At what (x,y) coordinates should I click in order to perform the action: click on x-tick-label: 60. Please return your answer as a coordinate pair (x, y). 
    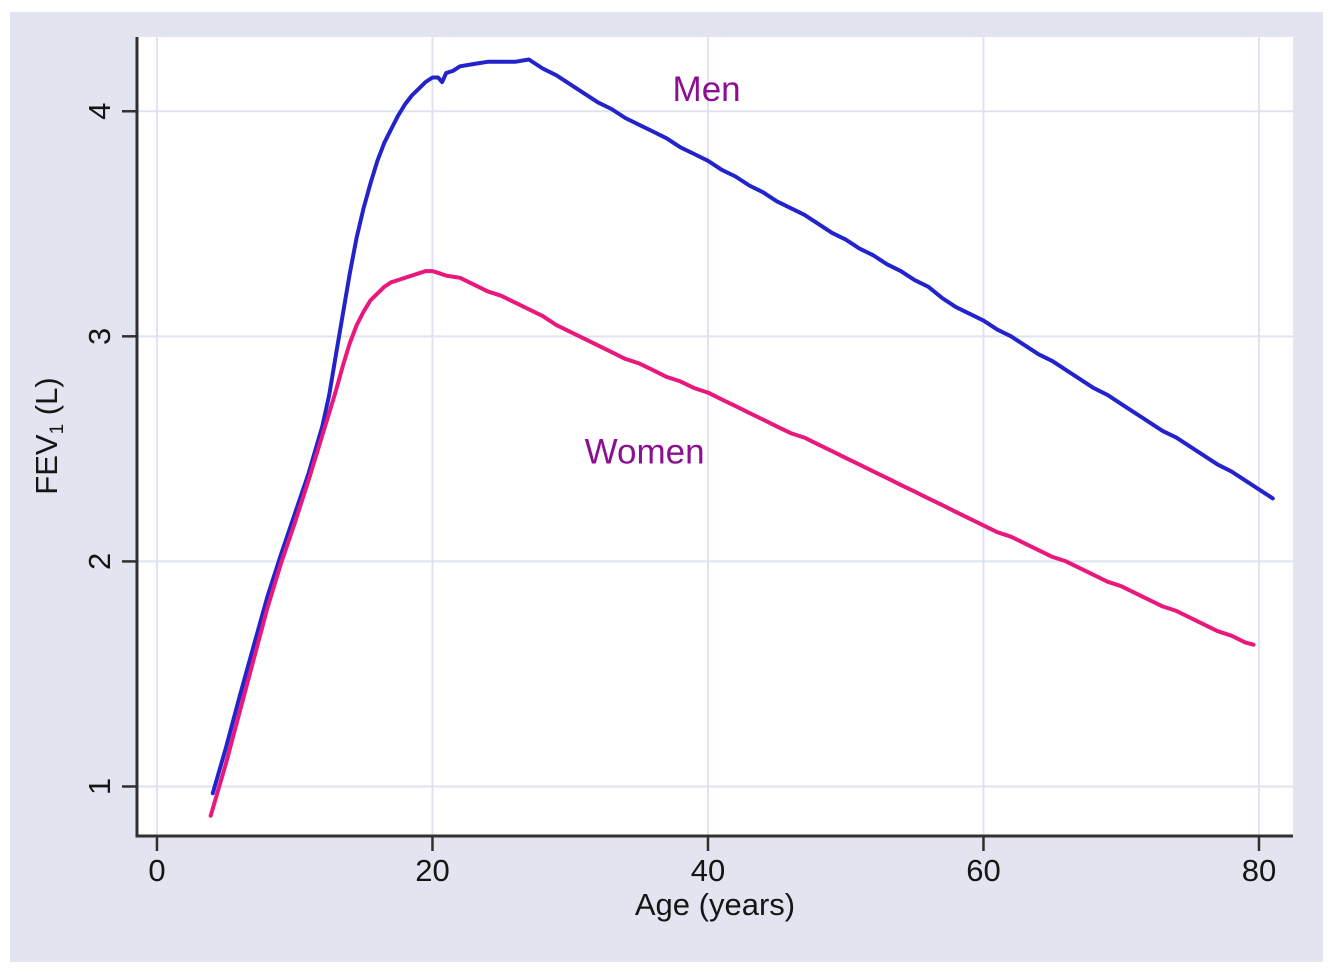
    Looking at the image, I should click on (983, 870).